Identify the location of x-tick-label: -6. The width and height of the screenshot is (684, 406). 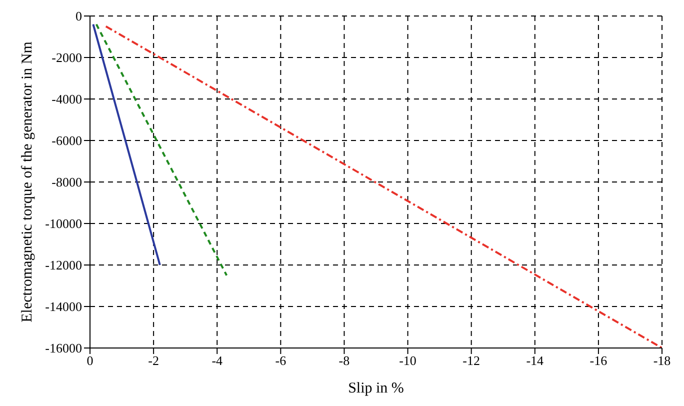
(281, 360).